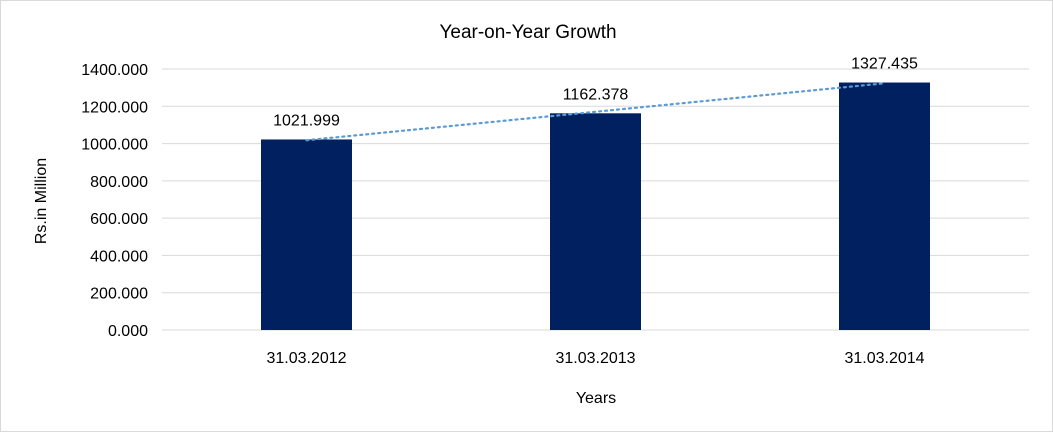 The height and width of the screenshot is (433, 1053). I want to click on data-label: 1327.435, so click(884, 64).